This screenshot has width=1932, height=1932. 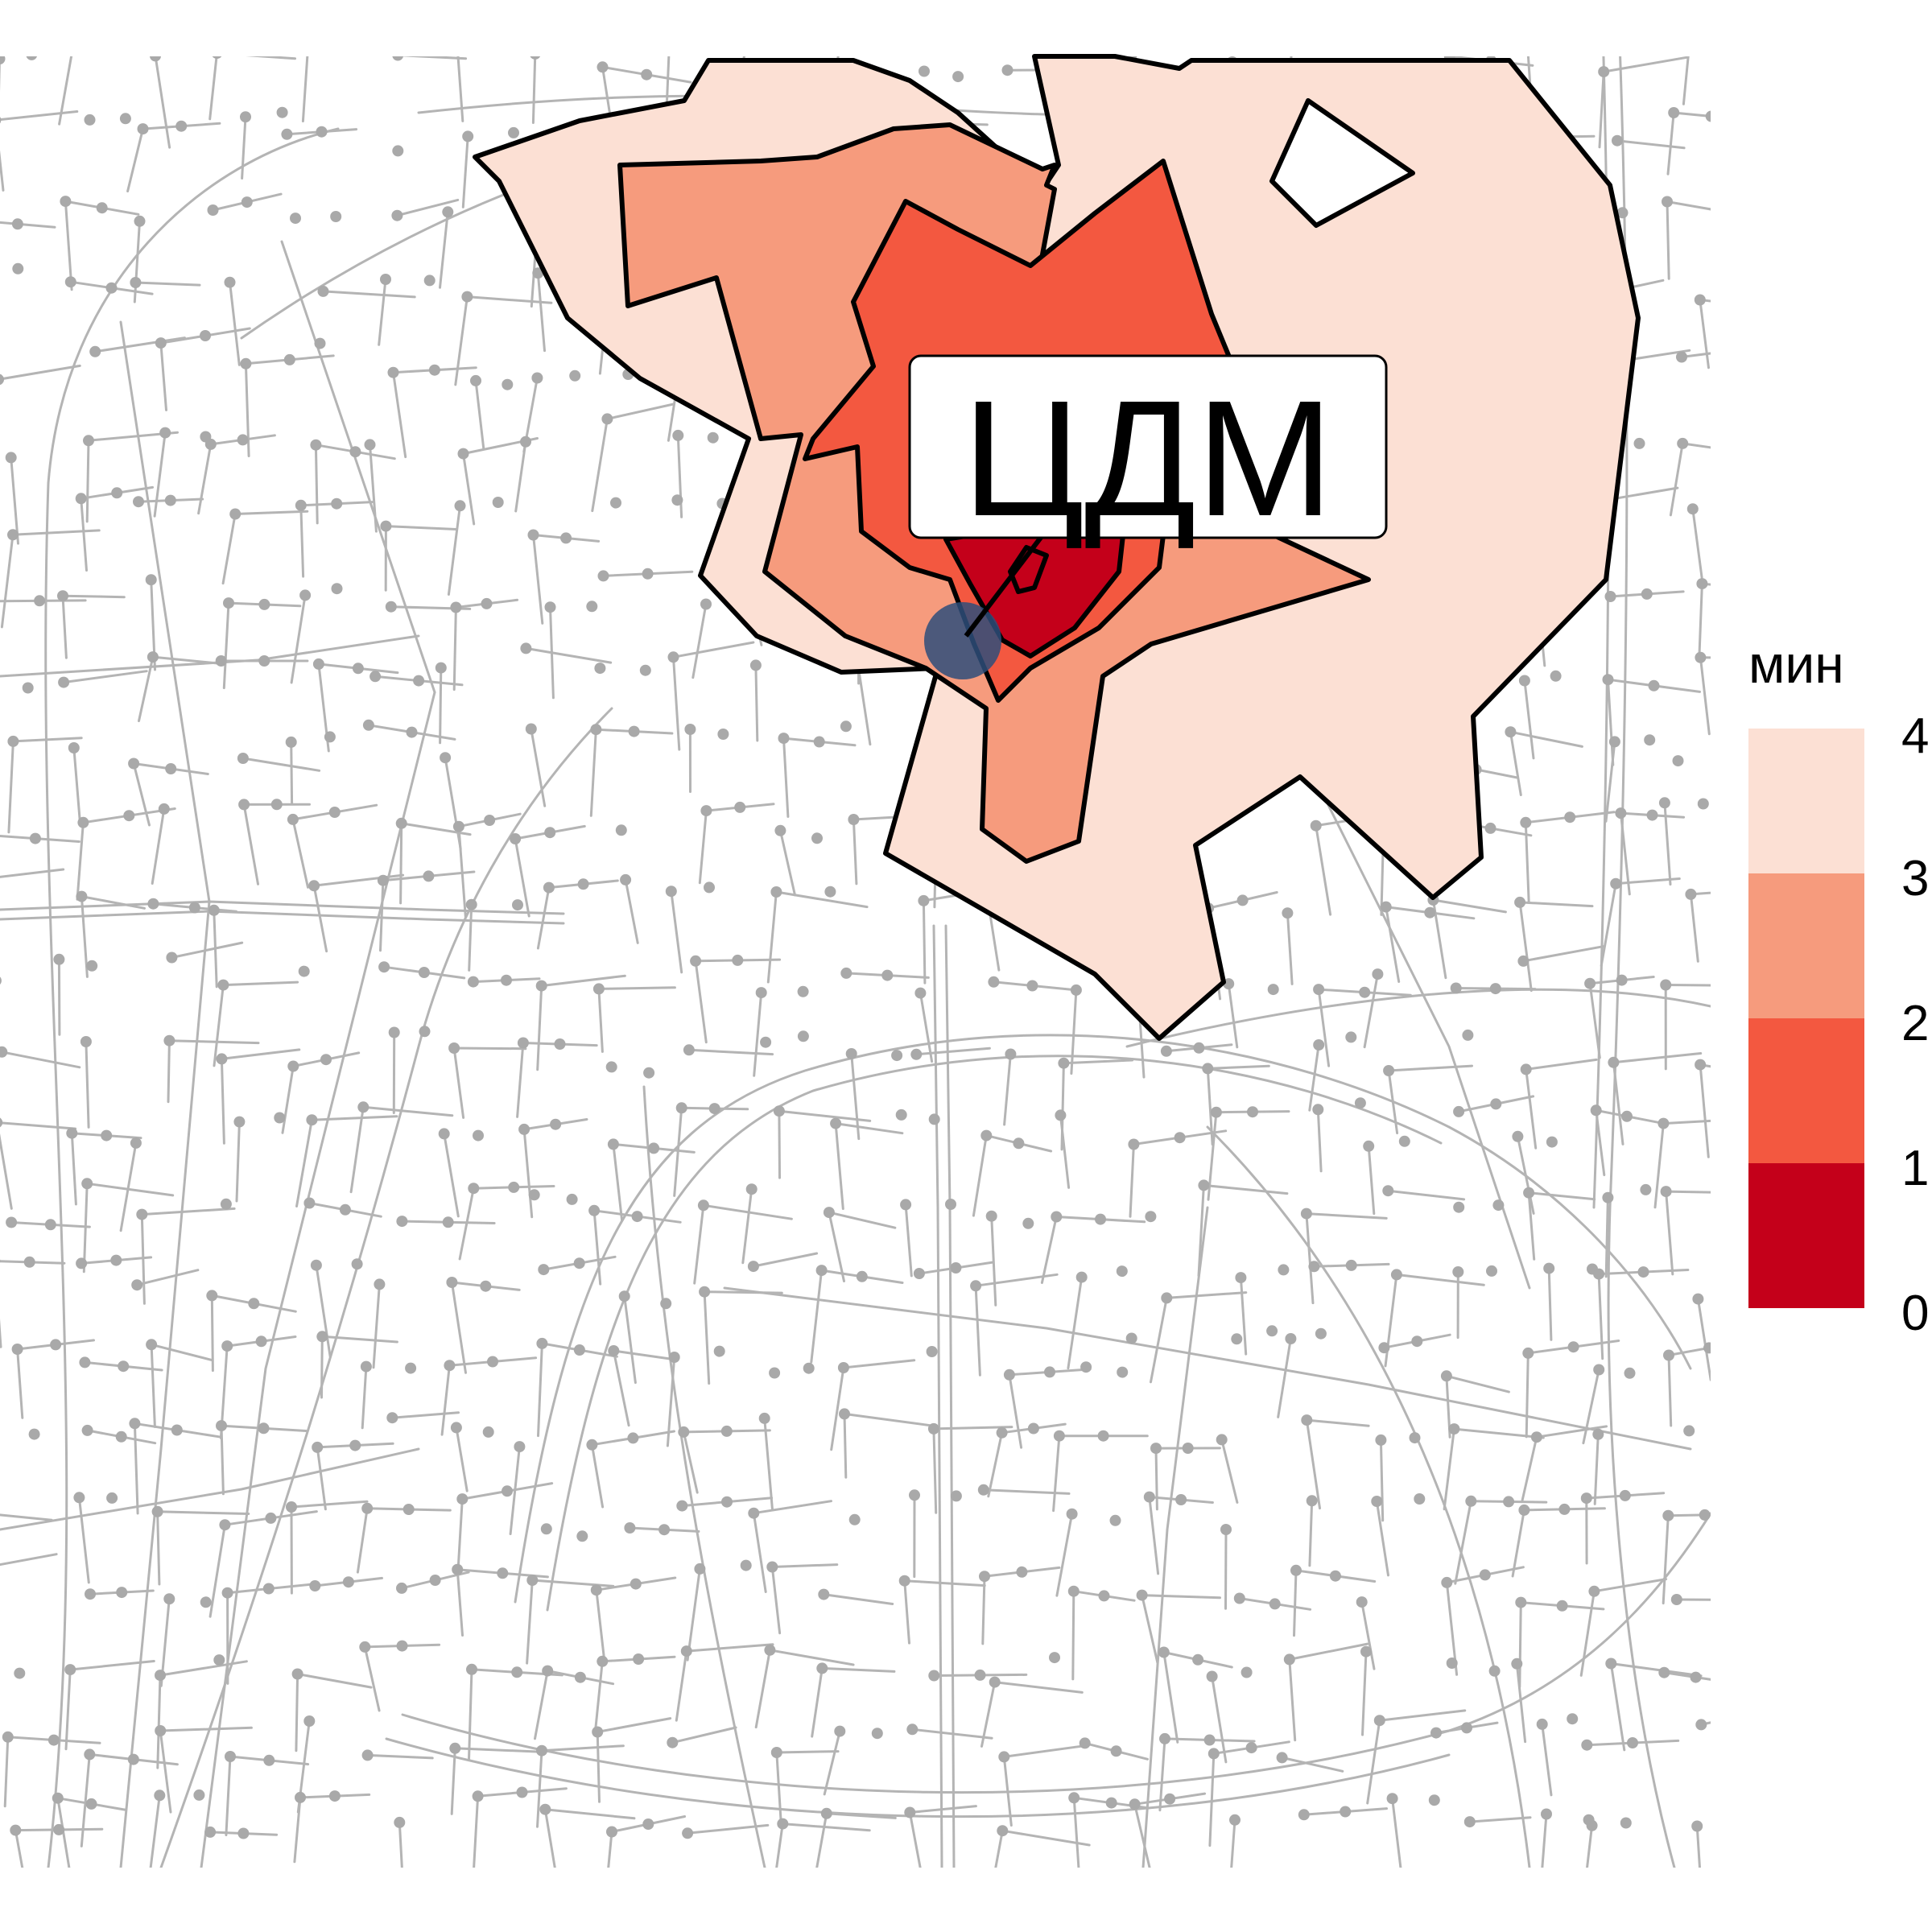 What do you see at coordinates (1342, 163) in the screenshot?
I see `isochrone-hole` at bounding box center [1342, 163].